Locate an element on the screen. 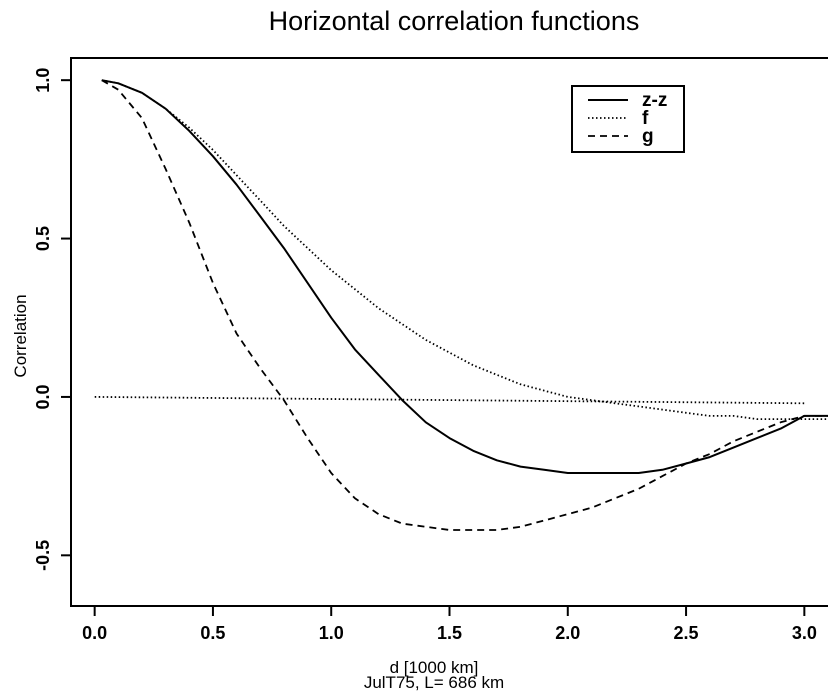 The width and height of the screenshot is (828, 691). reference-line is located at coordinates (449, 400).